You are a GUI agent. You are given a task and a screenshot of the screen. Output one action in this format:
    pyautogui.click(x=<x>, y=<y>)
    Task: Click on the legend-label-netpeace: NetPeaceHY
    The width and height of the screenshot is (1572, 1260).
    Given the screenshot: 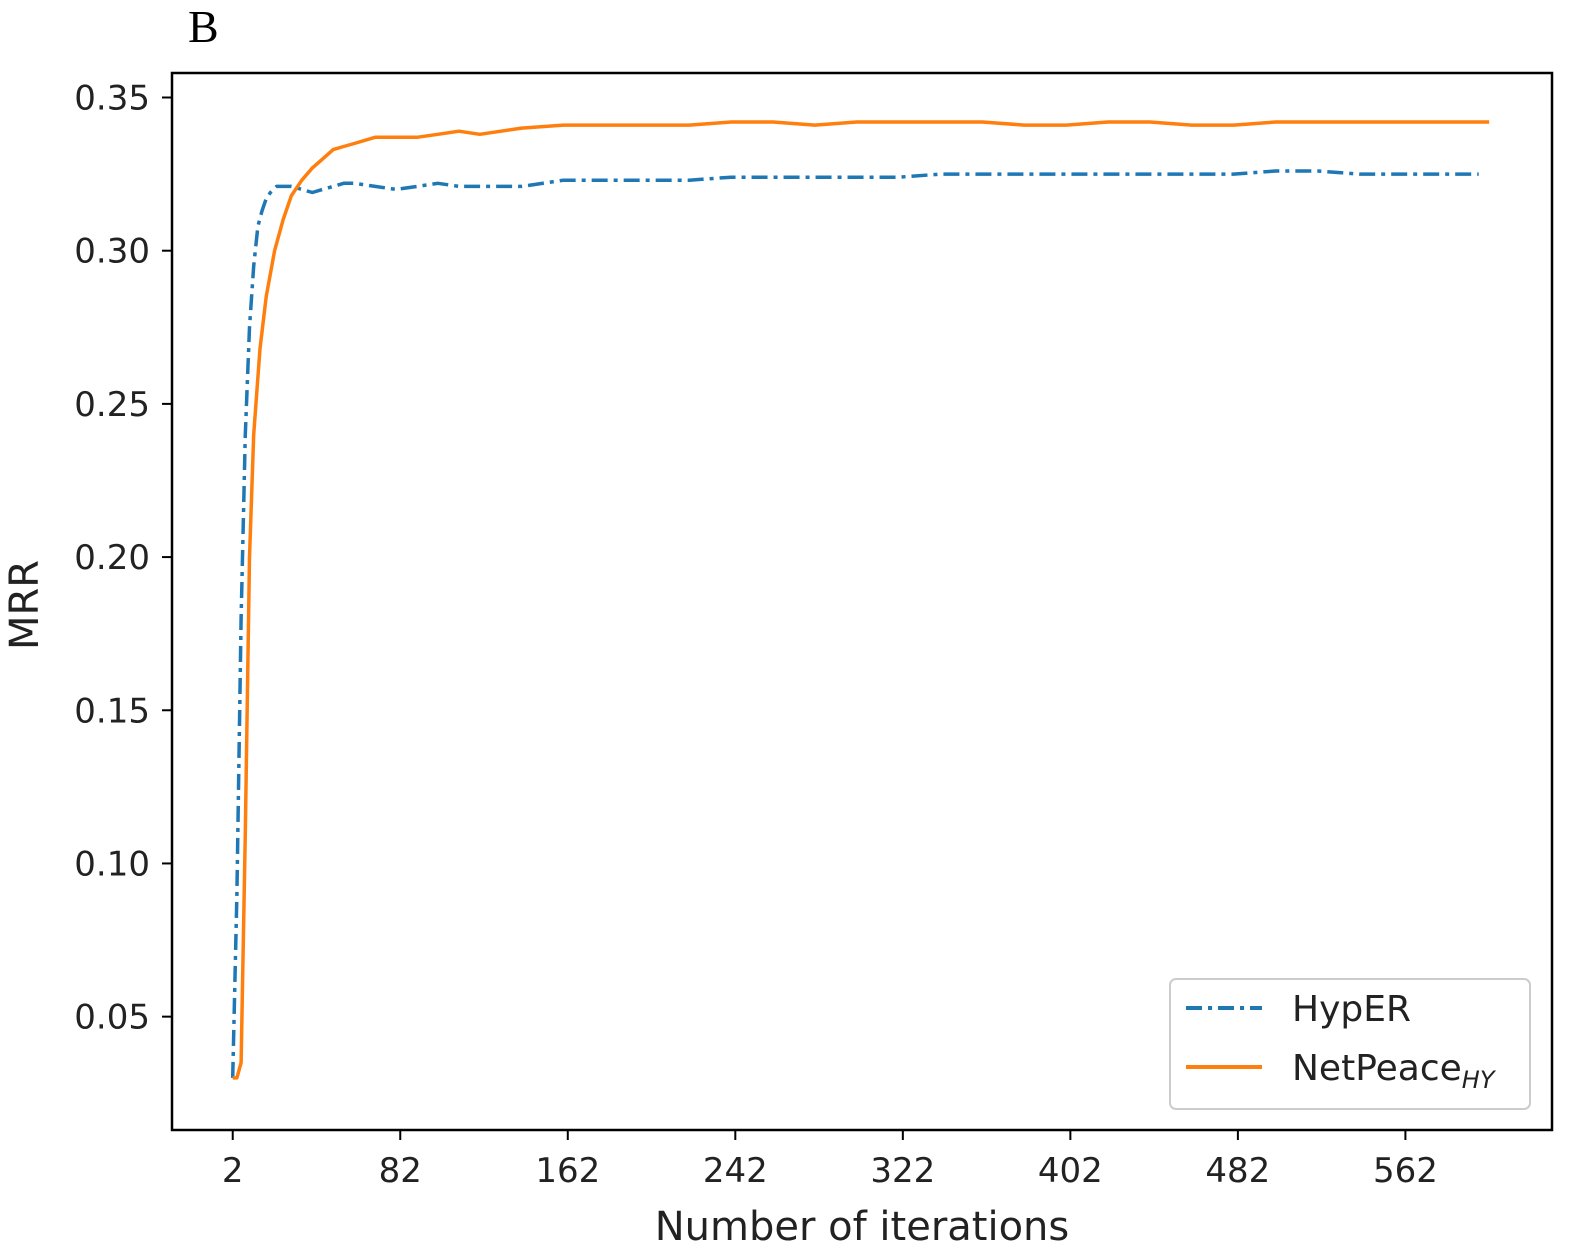 What is the action you would take?
    pyautogui.click(x=1394, y=1071)
    